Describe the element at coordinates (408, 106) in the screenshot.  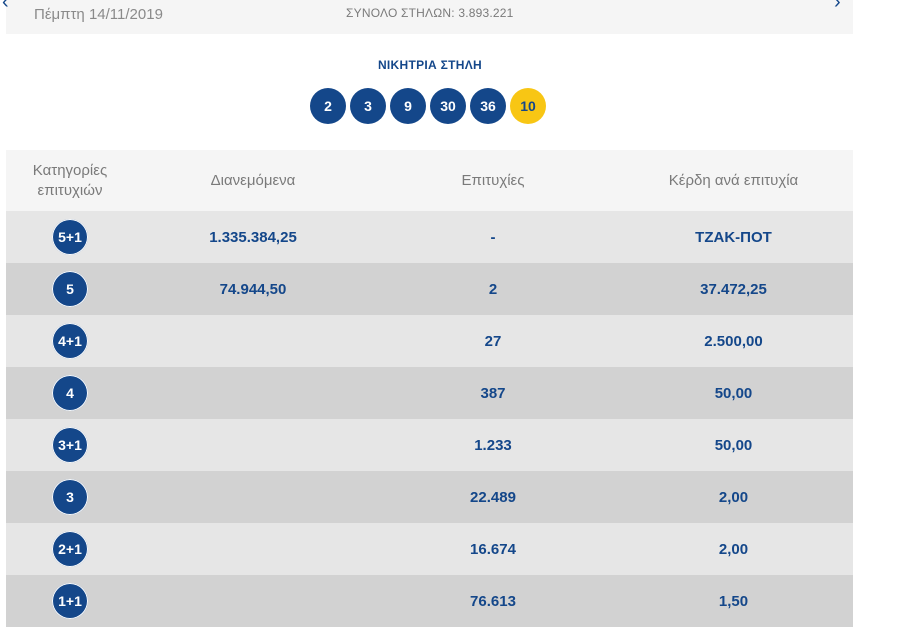
I see `winning-number-ball: 9` at that location.